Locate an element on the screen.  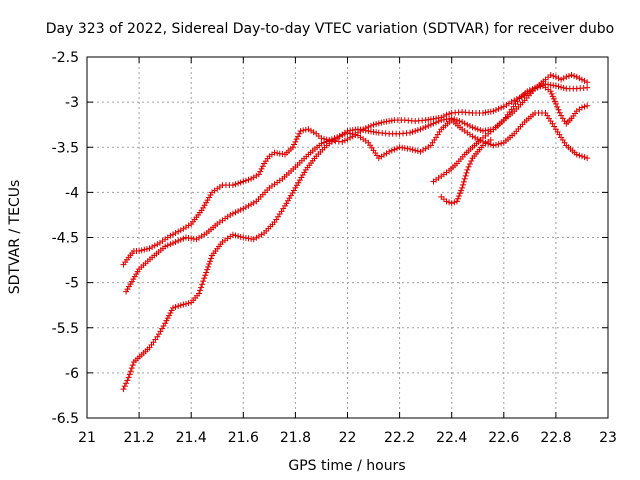
x-tick-label: 21.4 is located at coordinates (191, 438).